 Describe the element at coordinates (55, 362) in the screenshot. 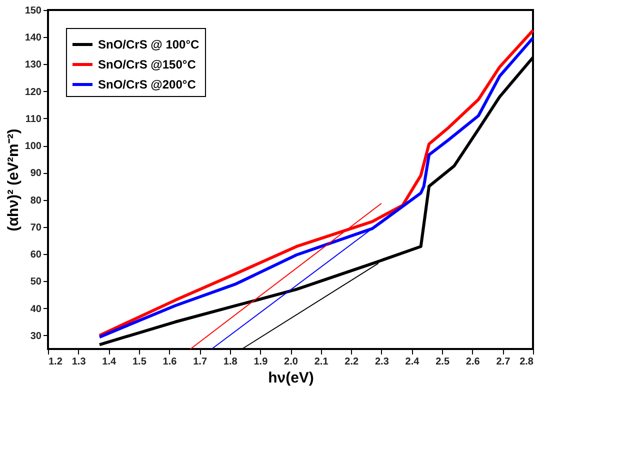

I see `x-tick-label: 1.2` at that location.